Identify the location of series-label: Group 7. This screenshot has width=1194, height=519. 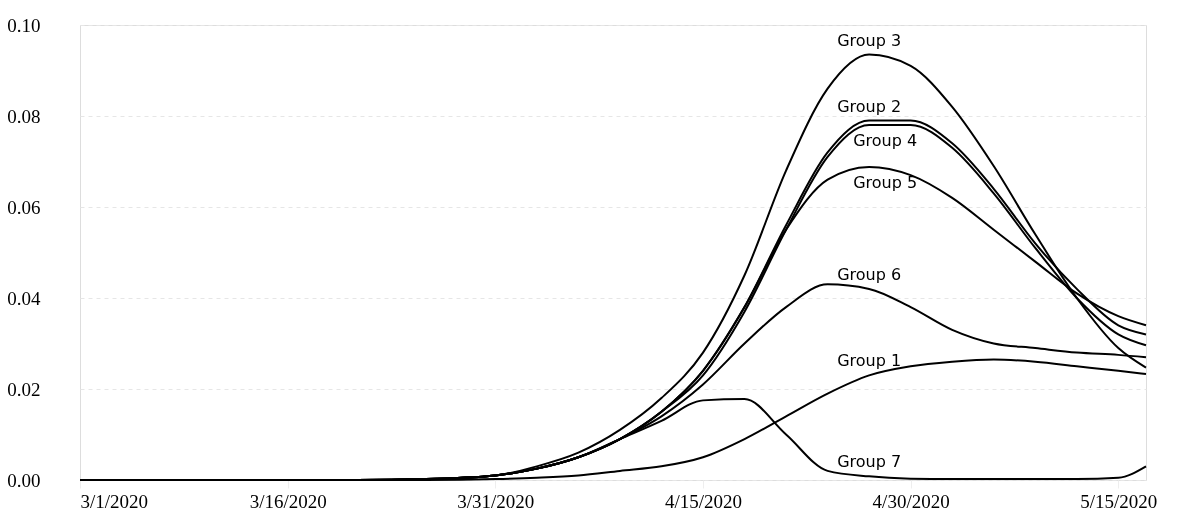
(869, 462).